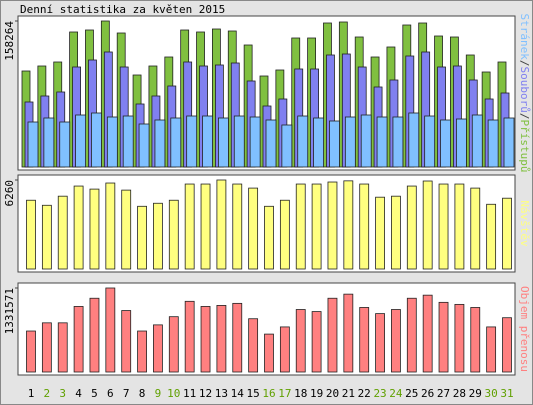 This screenshot has height=405, width=533. Describe the element at coordinates (506, 393) in the screenshot. I see `x-tick-label: 31` at that location.